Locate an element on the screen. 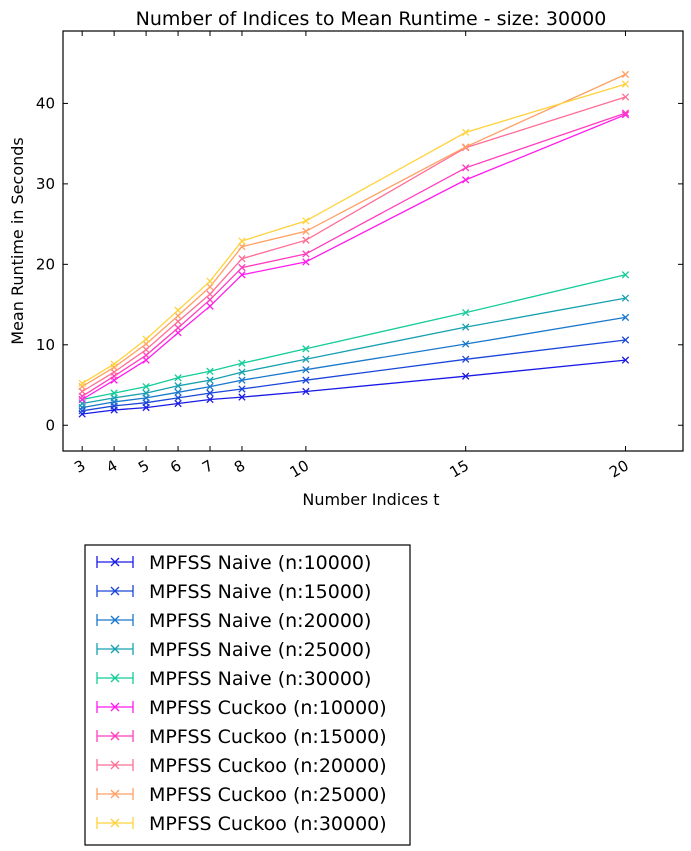  x-tick-label: 4 is located at coordinates (111, 466).